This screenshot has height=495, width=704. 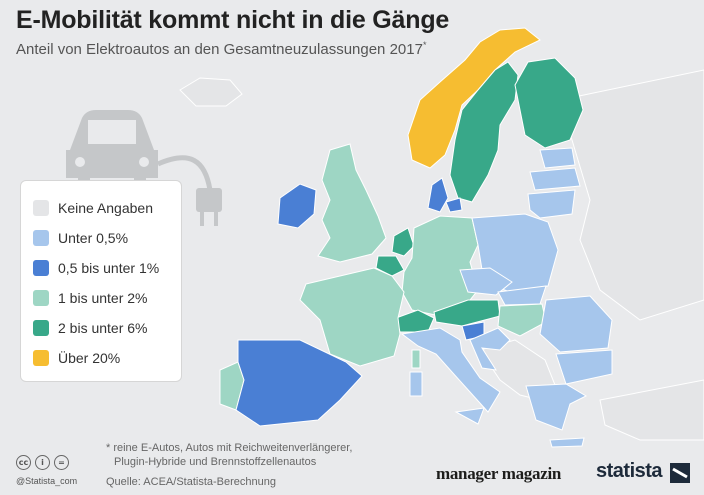 I want to click on footnote-line-2: Plugin-Hybride und Brennstoffzellenautos, so click(x=215, y=462).